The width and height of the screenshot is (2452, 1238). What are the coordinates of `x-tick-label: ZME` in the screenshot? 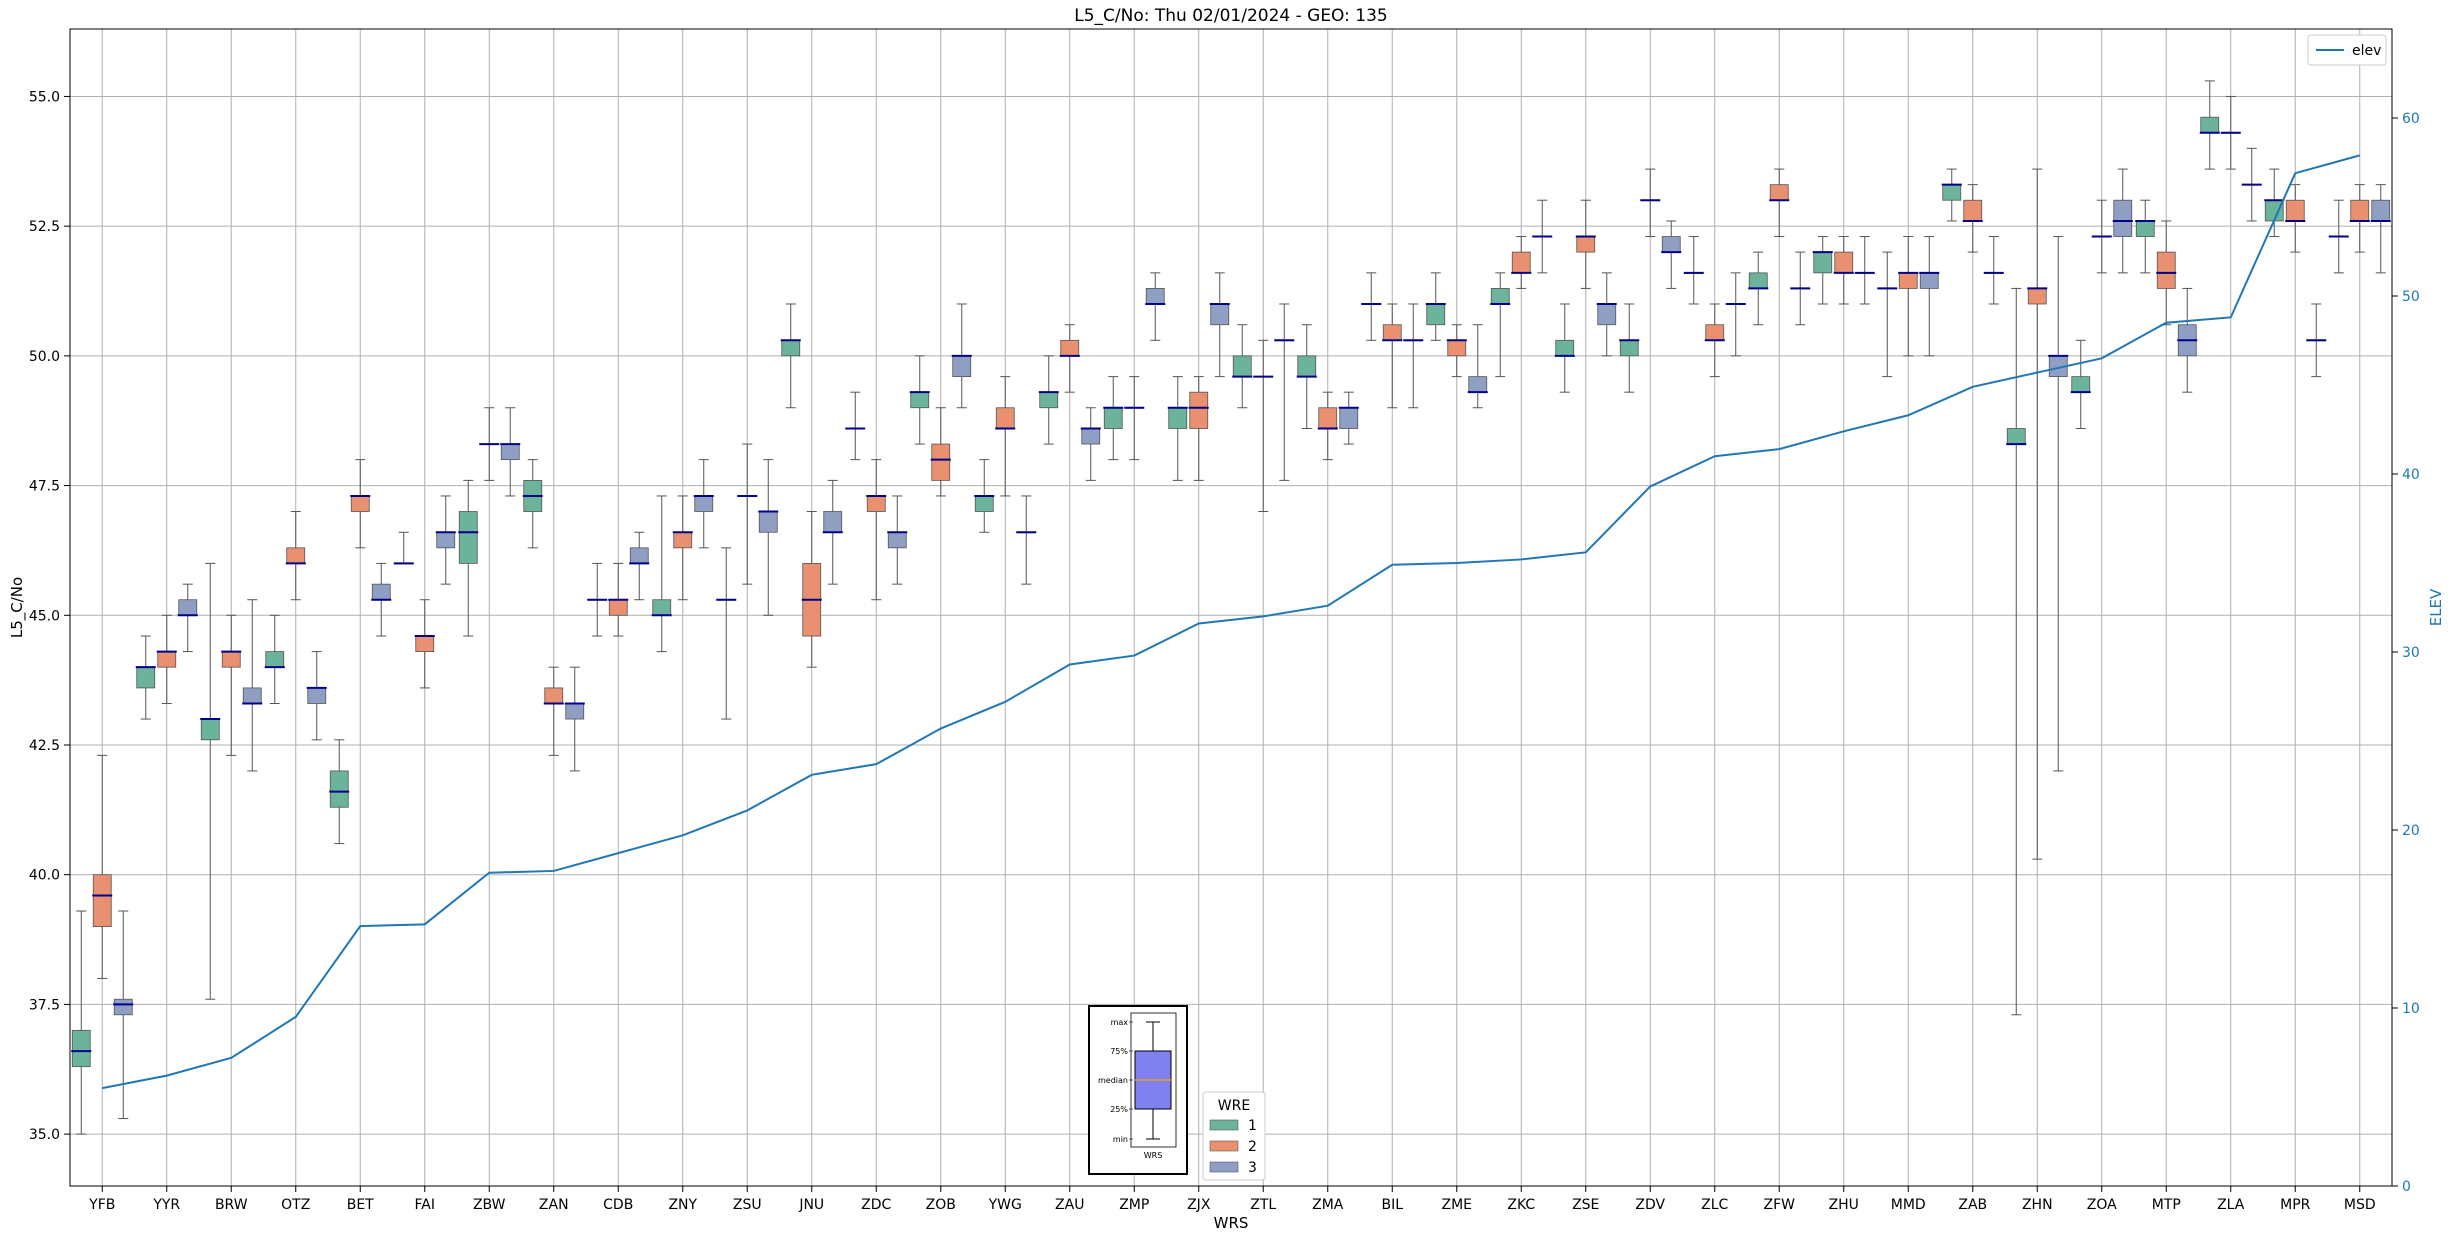 It's located at (1456, 1205).